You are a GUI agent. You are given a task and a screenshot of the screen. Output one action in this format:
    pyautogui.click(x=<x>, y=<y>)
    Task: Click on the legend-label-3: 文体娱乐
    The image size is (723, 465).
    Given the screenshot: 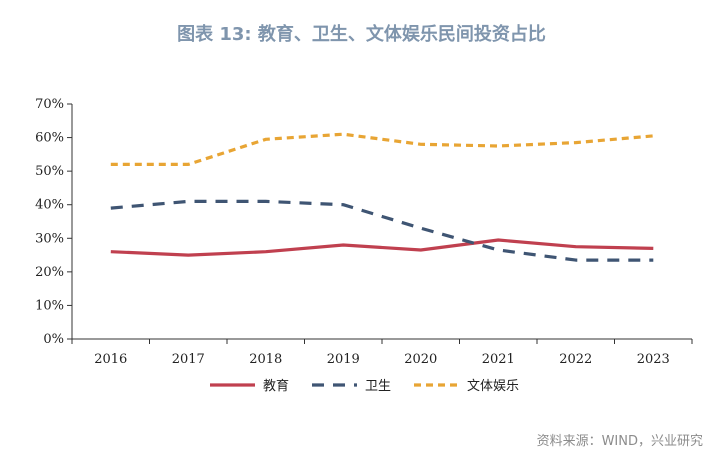 What is the action you would take?
    pyautogui.click(x=493, y=386)
    